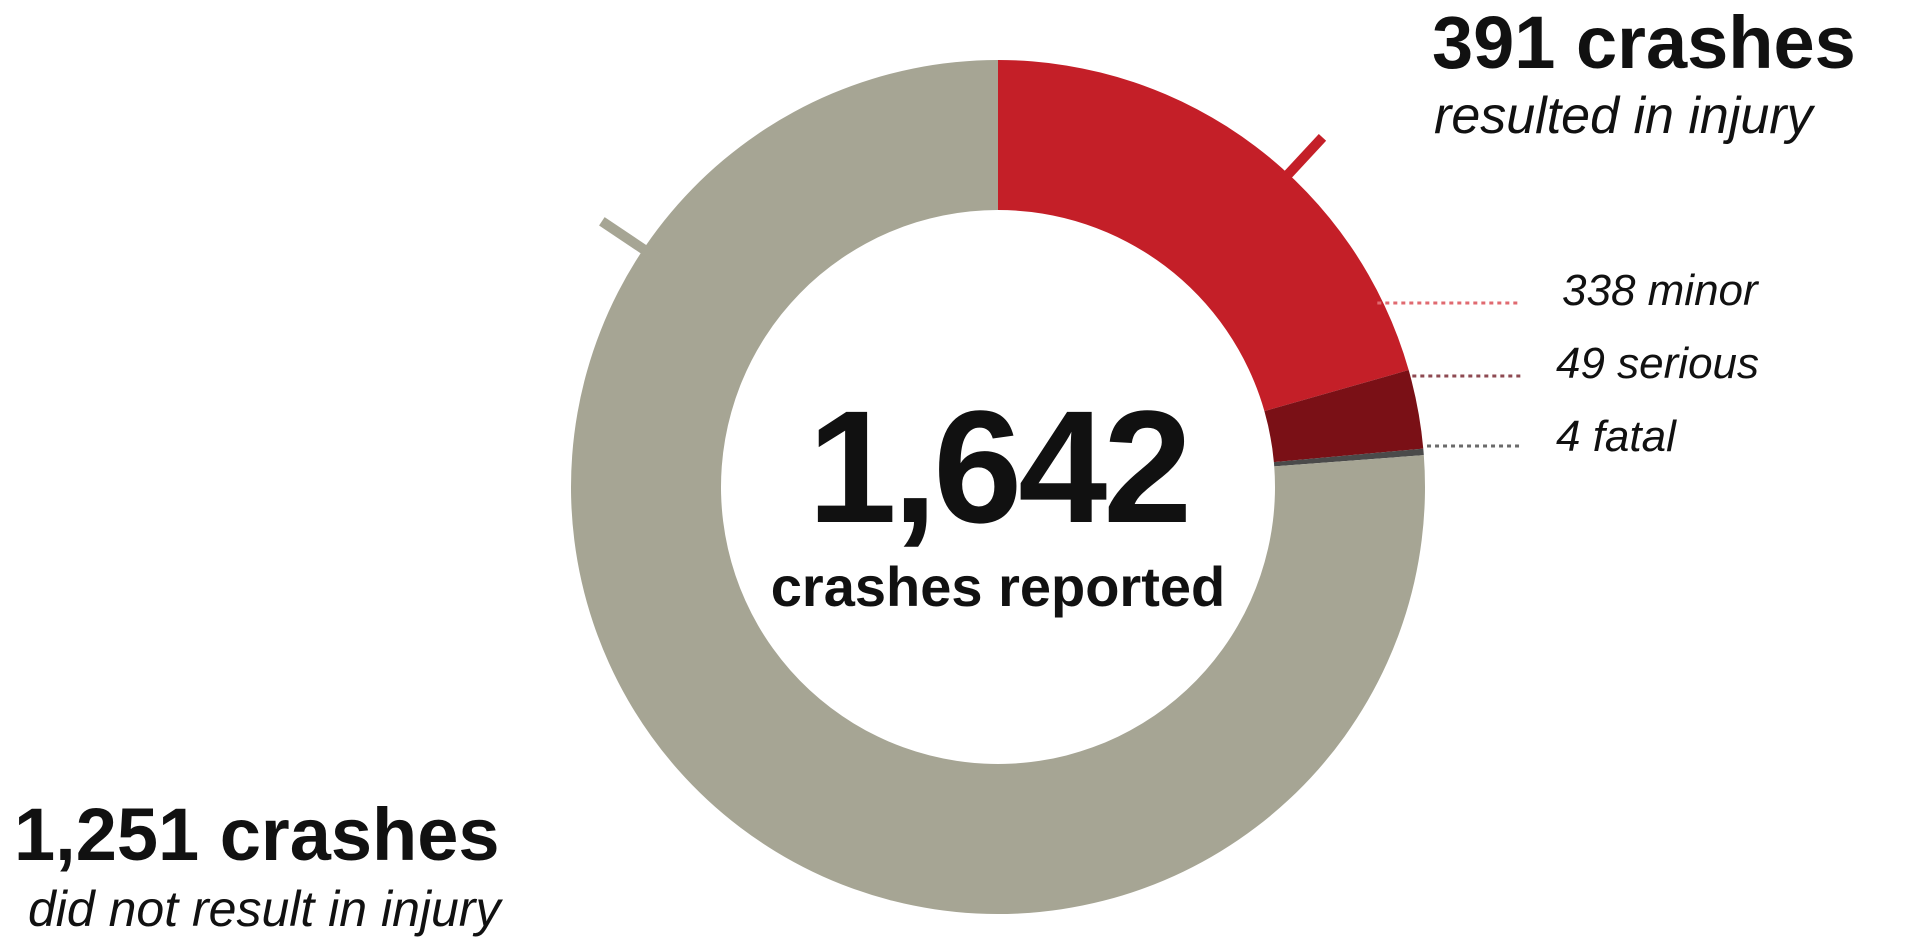 Image resolution: width=1918 pixels, height=948 pixels. What do you see at coordinates (1661, 290) in the screenshot?
I see `minor-label: 338 minor` at bounding box center [1661, 290].